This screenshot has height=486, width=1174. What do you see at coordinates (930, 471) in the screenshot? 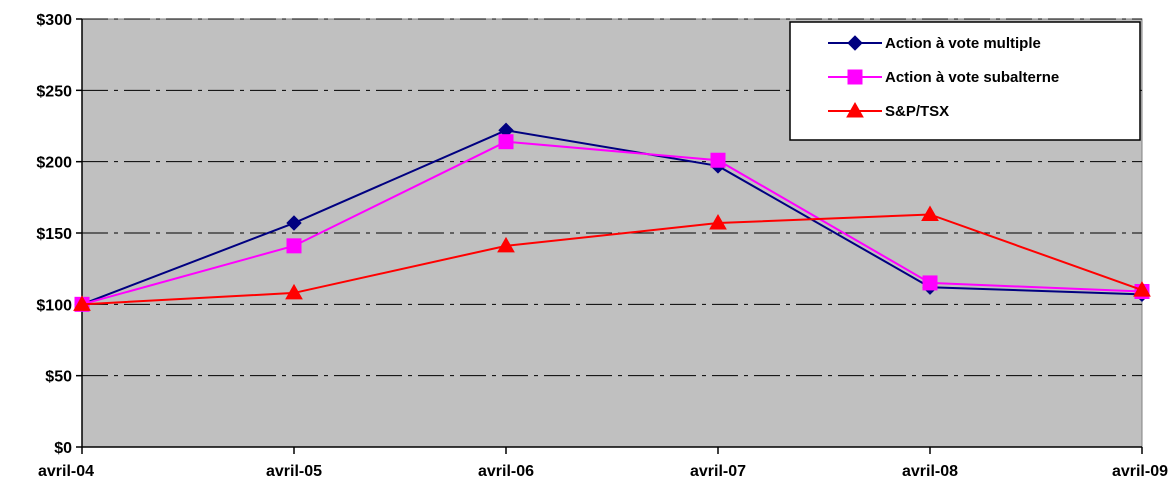
I see `x-tick-label: avril-08` at bounding box center [930, 471].